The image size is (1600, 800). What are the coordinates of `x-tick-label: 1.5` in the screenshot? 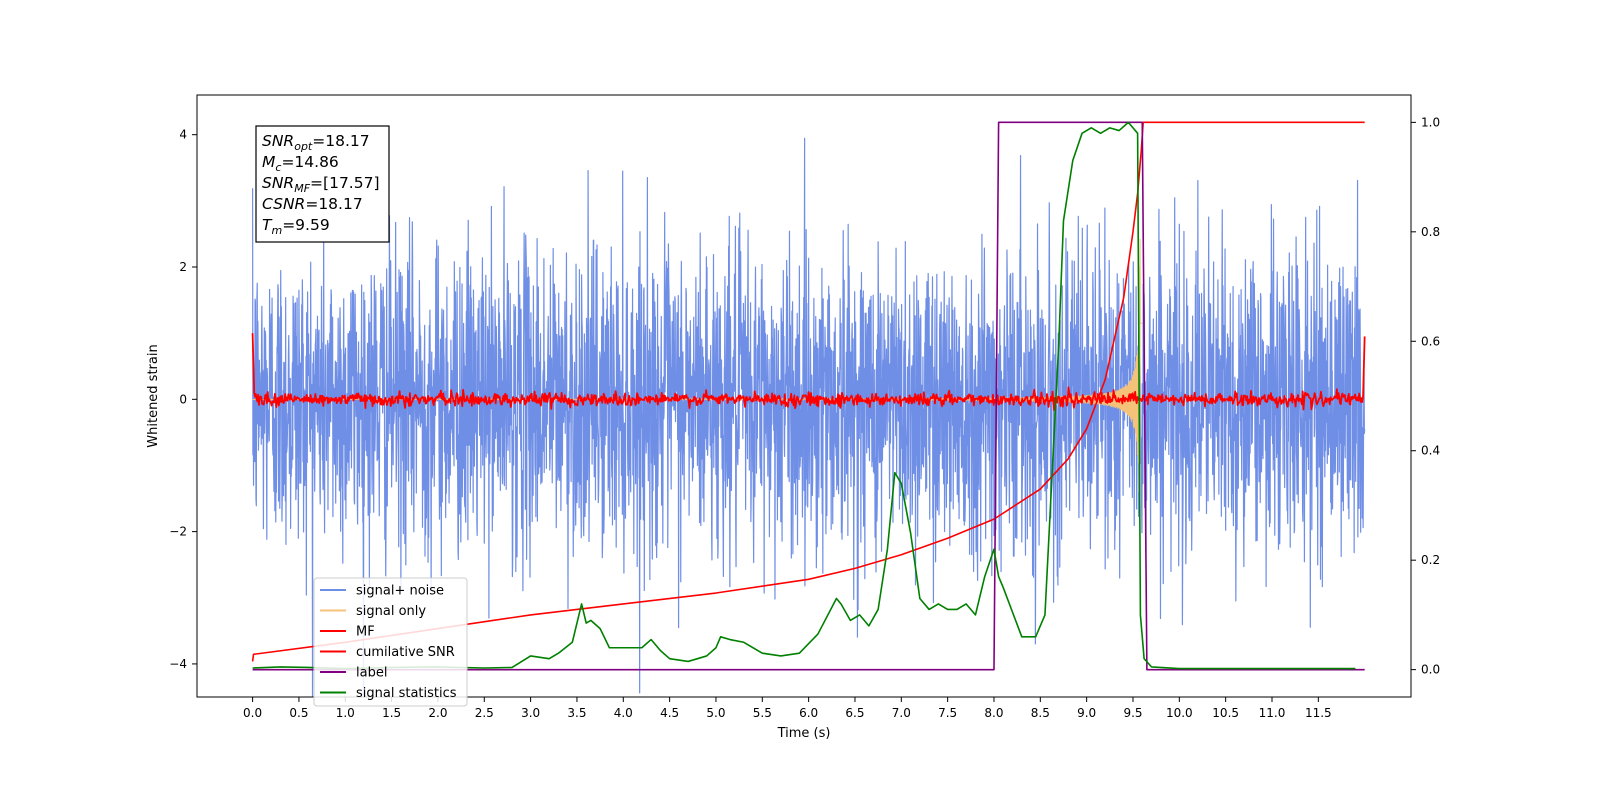 It's located at (391, 713).